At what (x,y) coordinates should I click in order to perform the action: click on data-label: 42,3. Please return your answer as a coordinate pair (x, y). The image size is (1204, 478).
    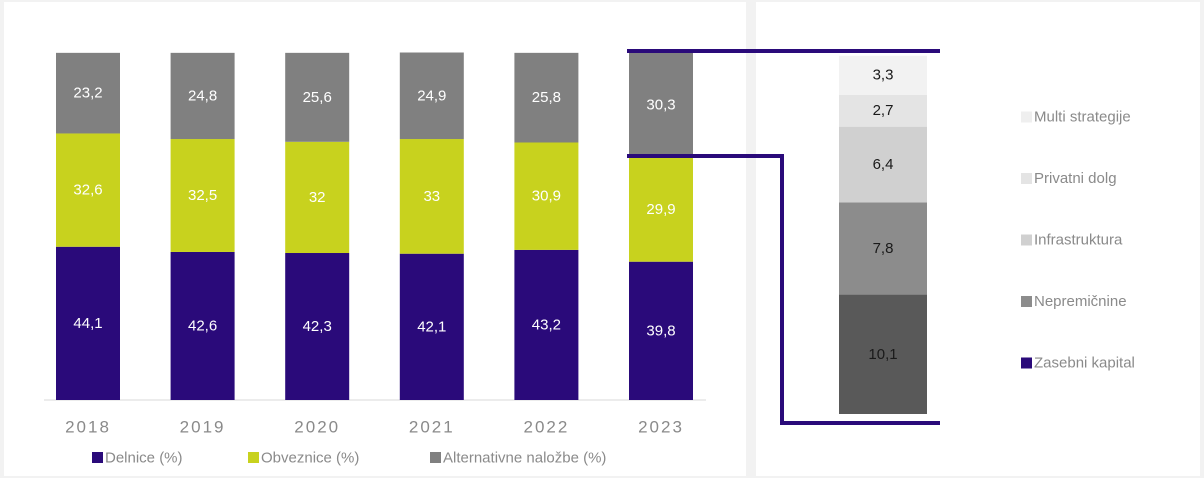
    Looking at the image, I should click on (317, 326).